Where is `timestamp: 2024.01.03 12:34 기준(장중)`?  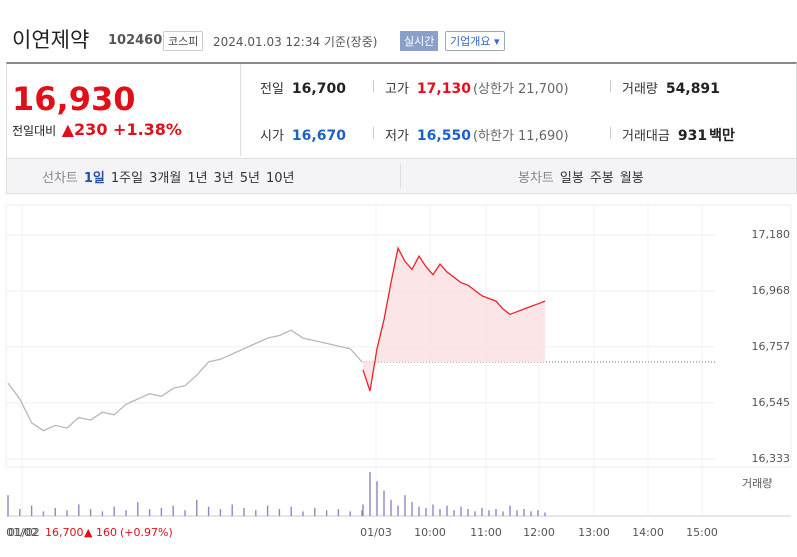 timestamp: 2024.01.03 12:34 기준(장중) is located at coordinates (295, 42).